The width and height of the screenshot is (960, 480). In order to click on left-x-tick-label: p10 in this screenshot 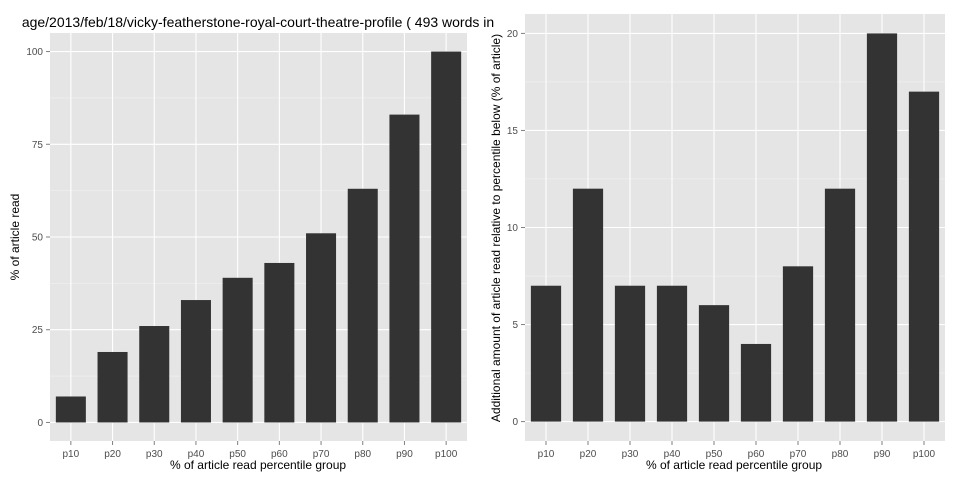, I will do `click(71, 454)`.